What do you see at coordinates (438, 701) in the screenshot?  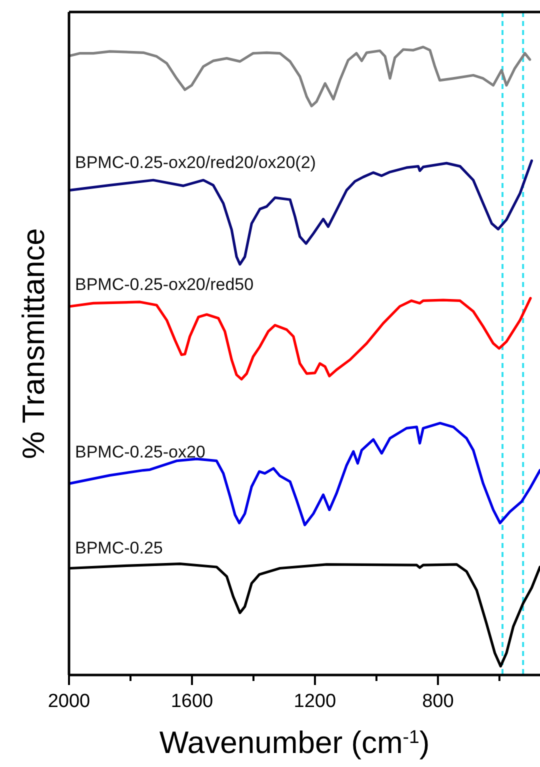 I see `x-tick-label: 800` at bounding box center [438, 701].